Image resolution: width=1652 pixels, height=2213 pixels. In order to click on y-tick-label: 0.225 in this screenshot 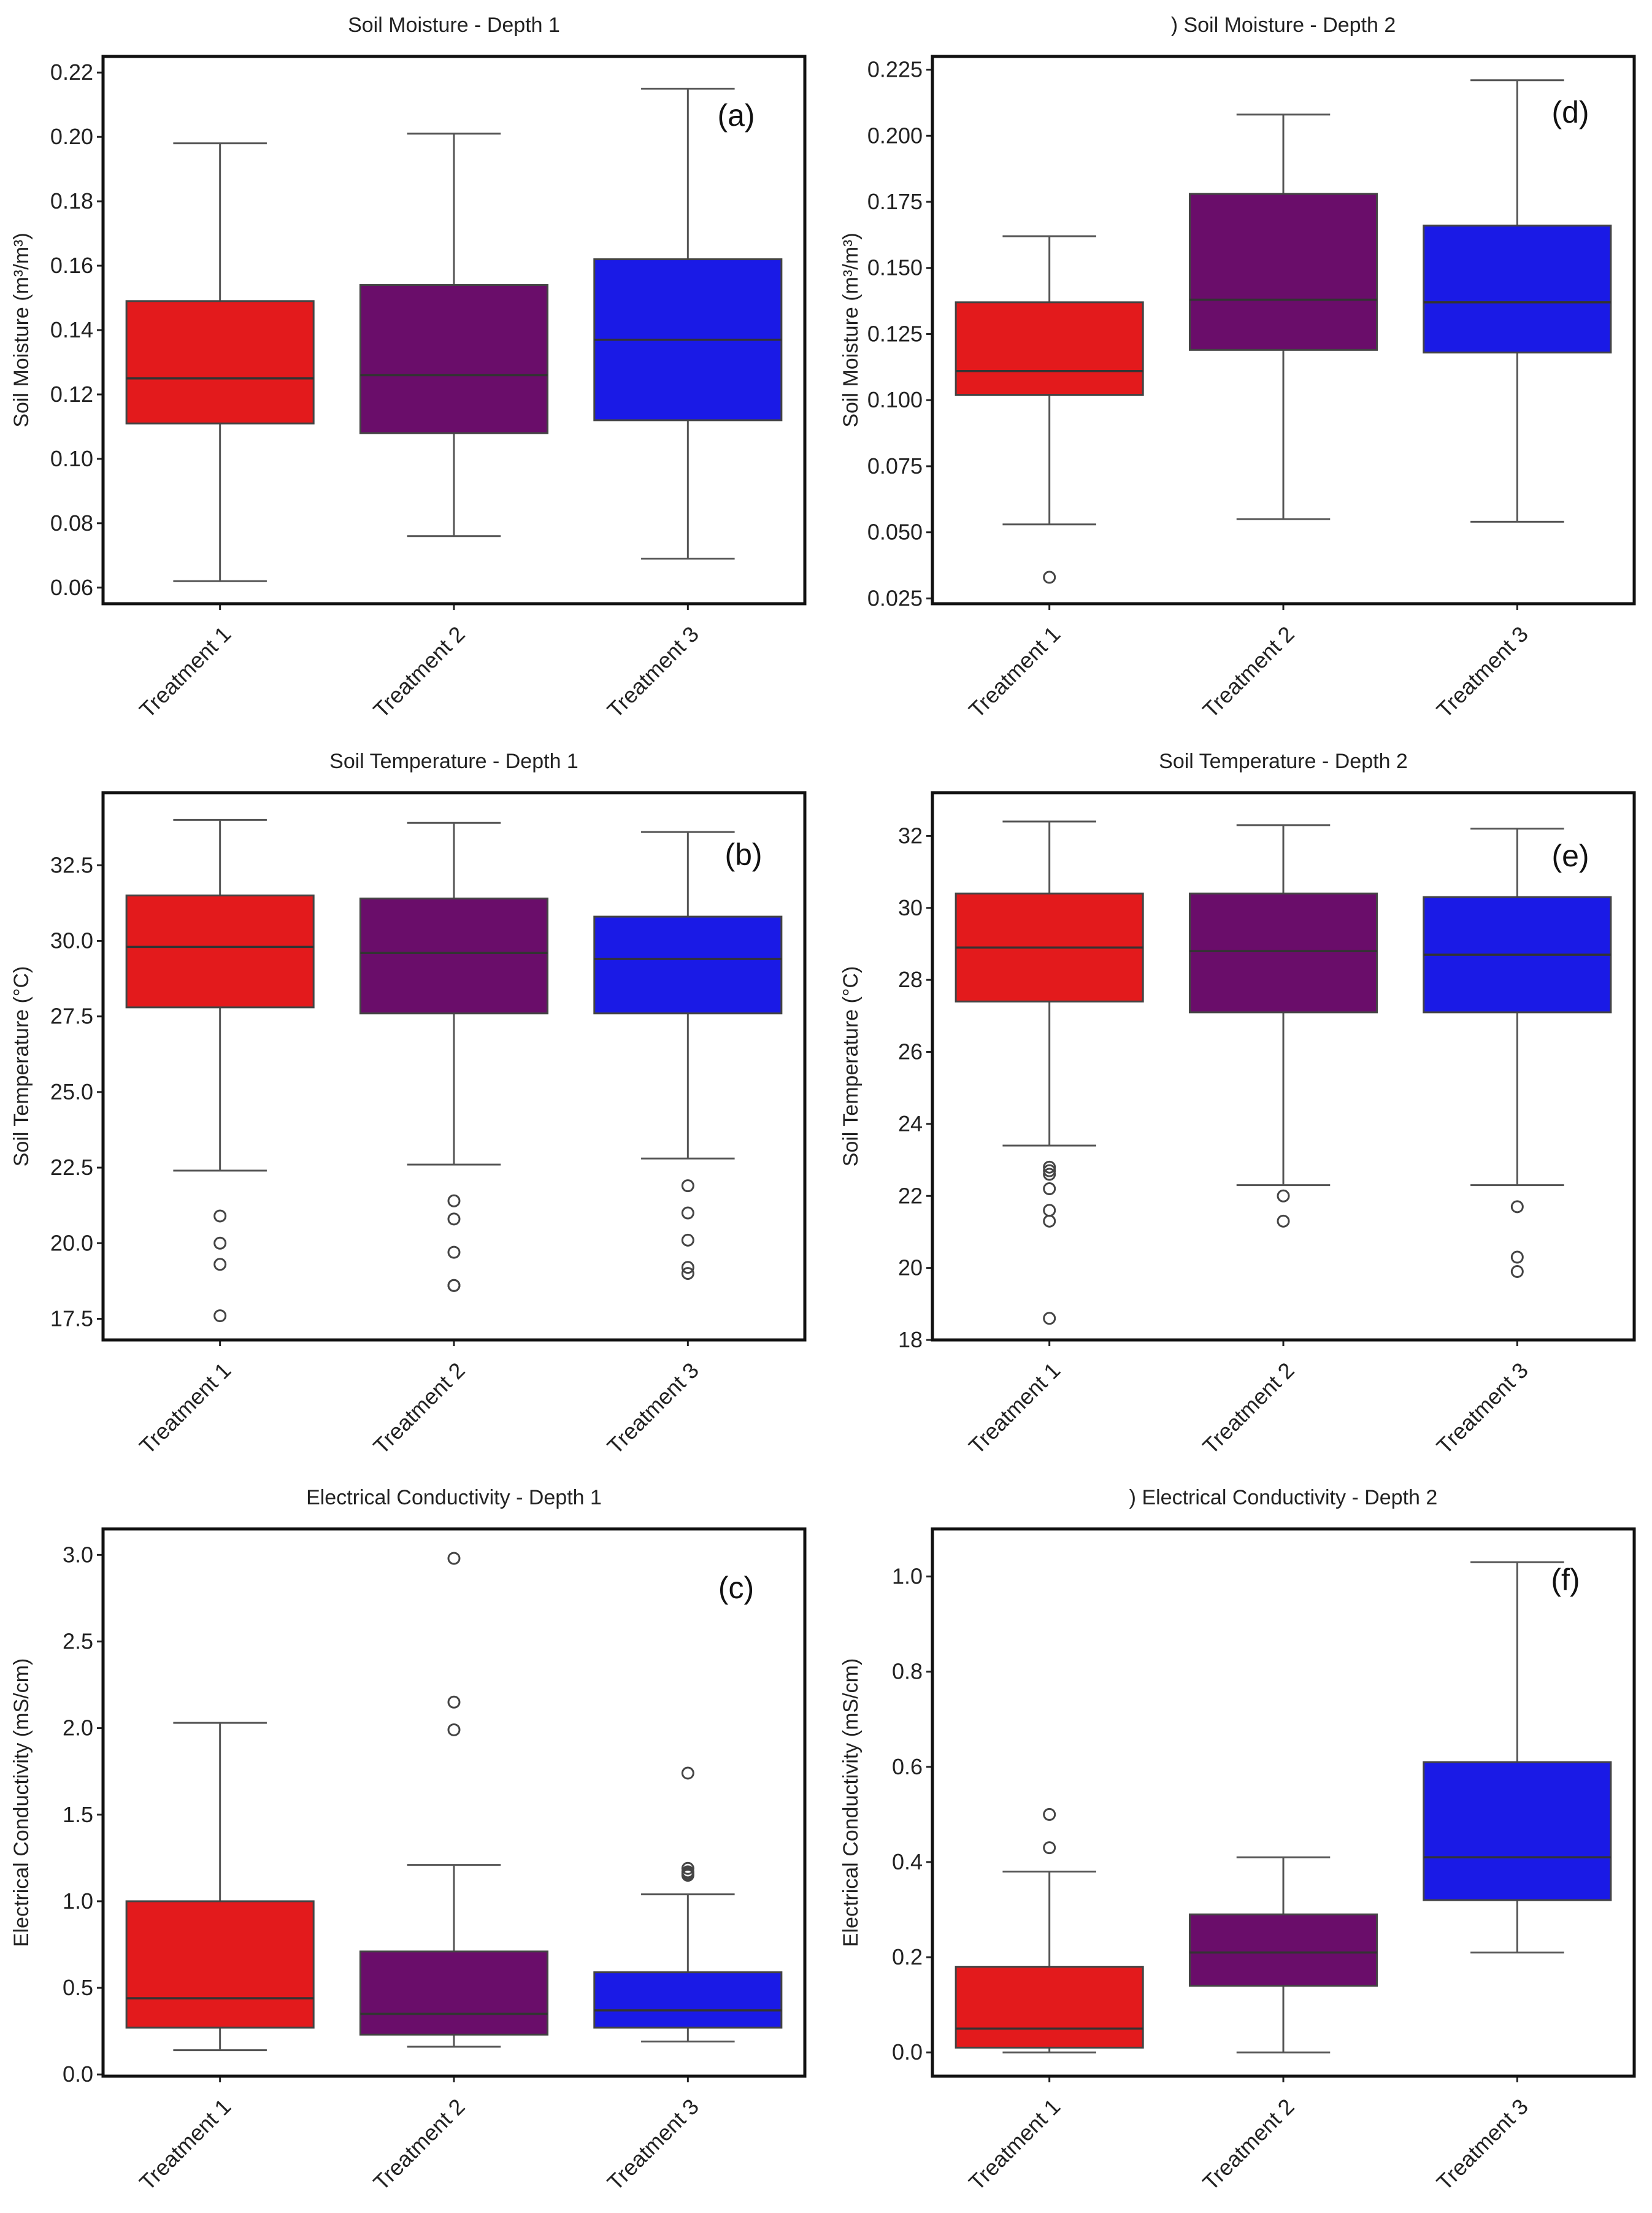, I will do `click(895, 69)`.